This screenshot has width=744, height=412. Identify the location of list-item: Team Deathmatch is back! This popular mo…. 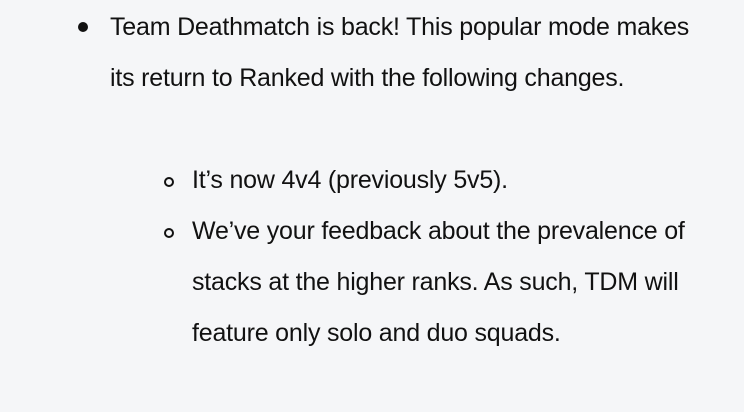
(400, 52).